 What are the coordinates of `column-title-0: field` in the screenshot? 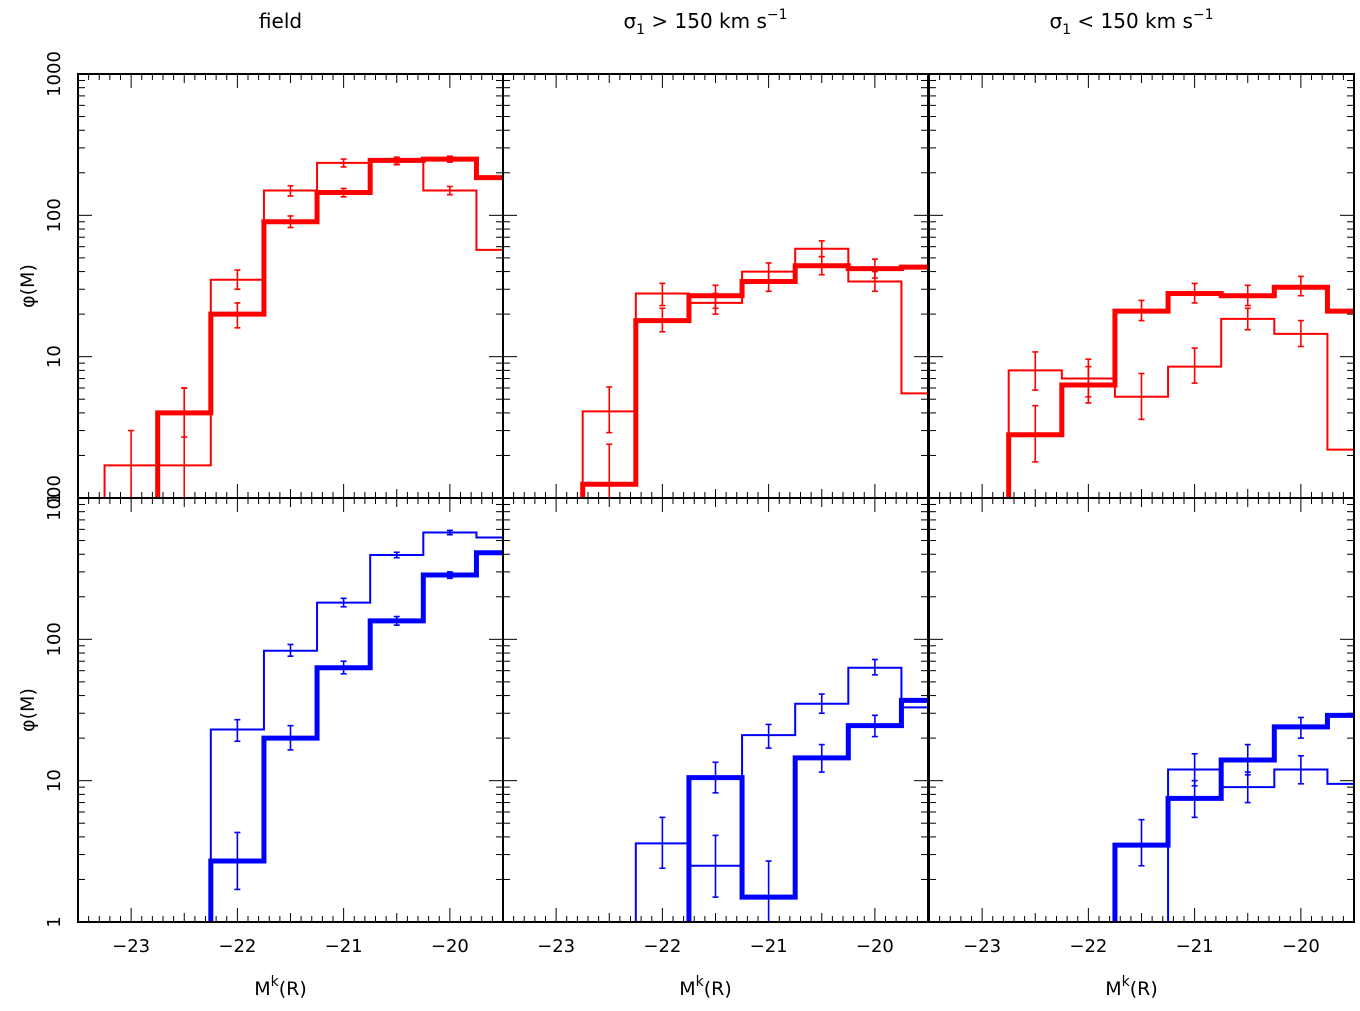 It's located at (280, 21).